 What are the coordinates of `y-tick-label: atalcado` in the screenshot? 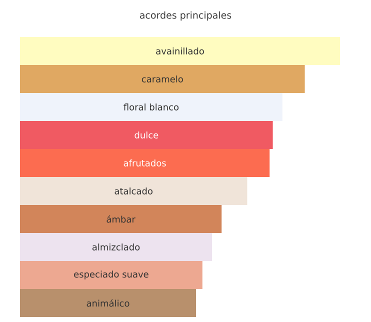 It's located at (133, 191).